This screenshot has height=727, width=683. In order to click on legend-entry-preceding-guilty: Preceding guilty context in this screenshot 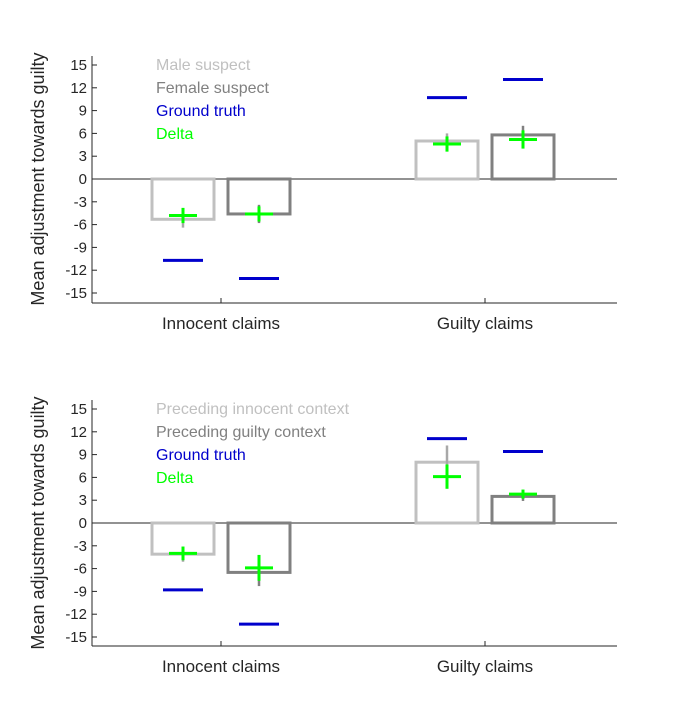, I will do `click(241, 432)`.